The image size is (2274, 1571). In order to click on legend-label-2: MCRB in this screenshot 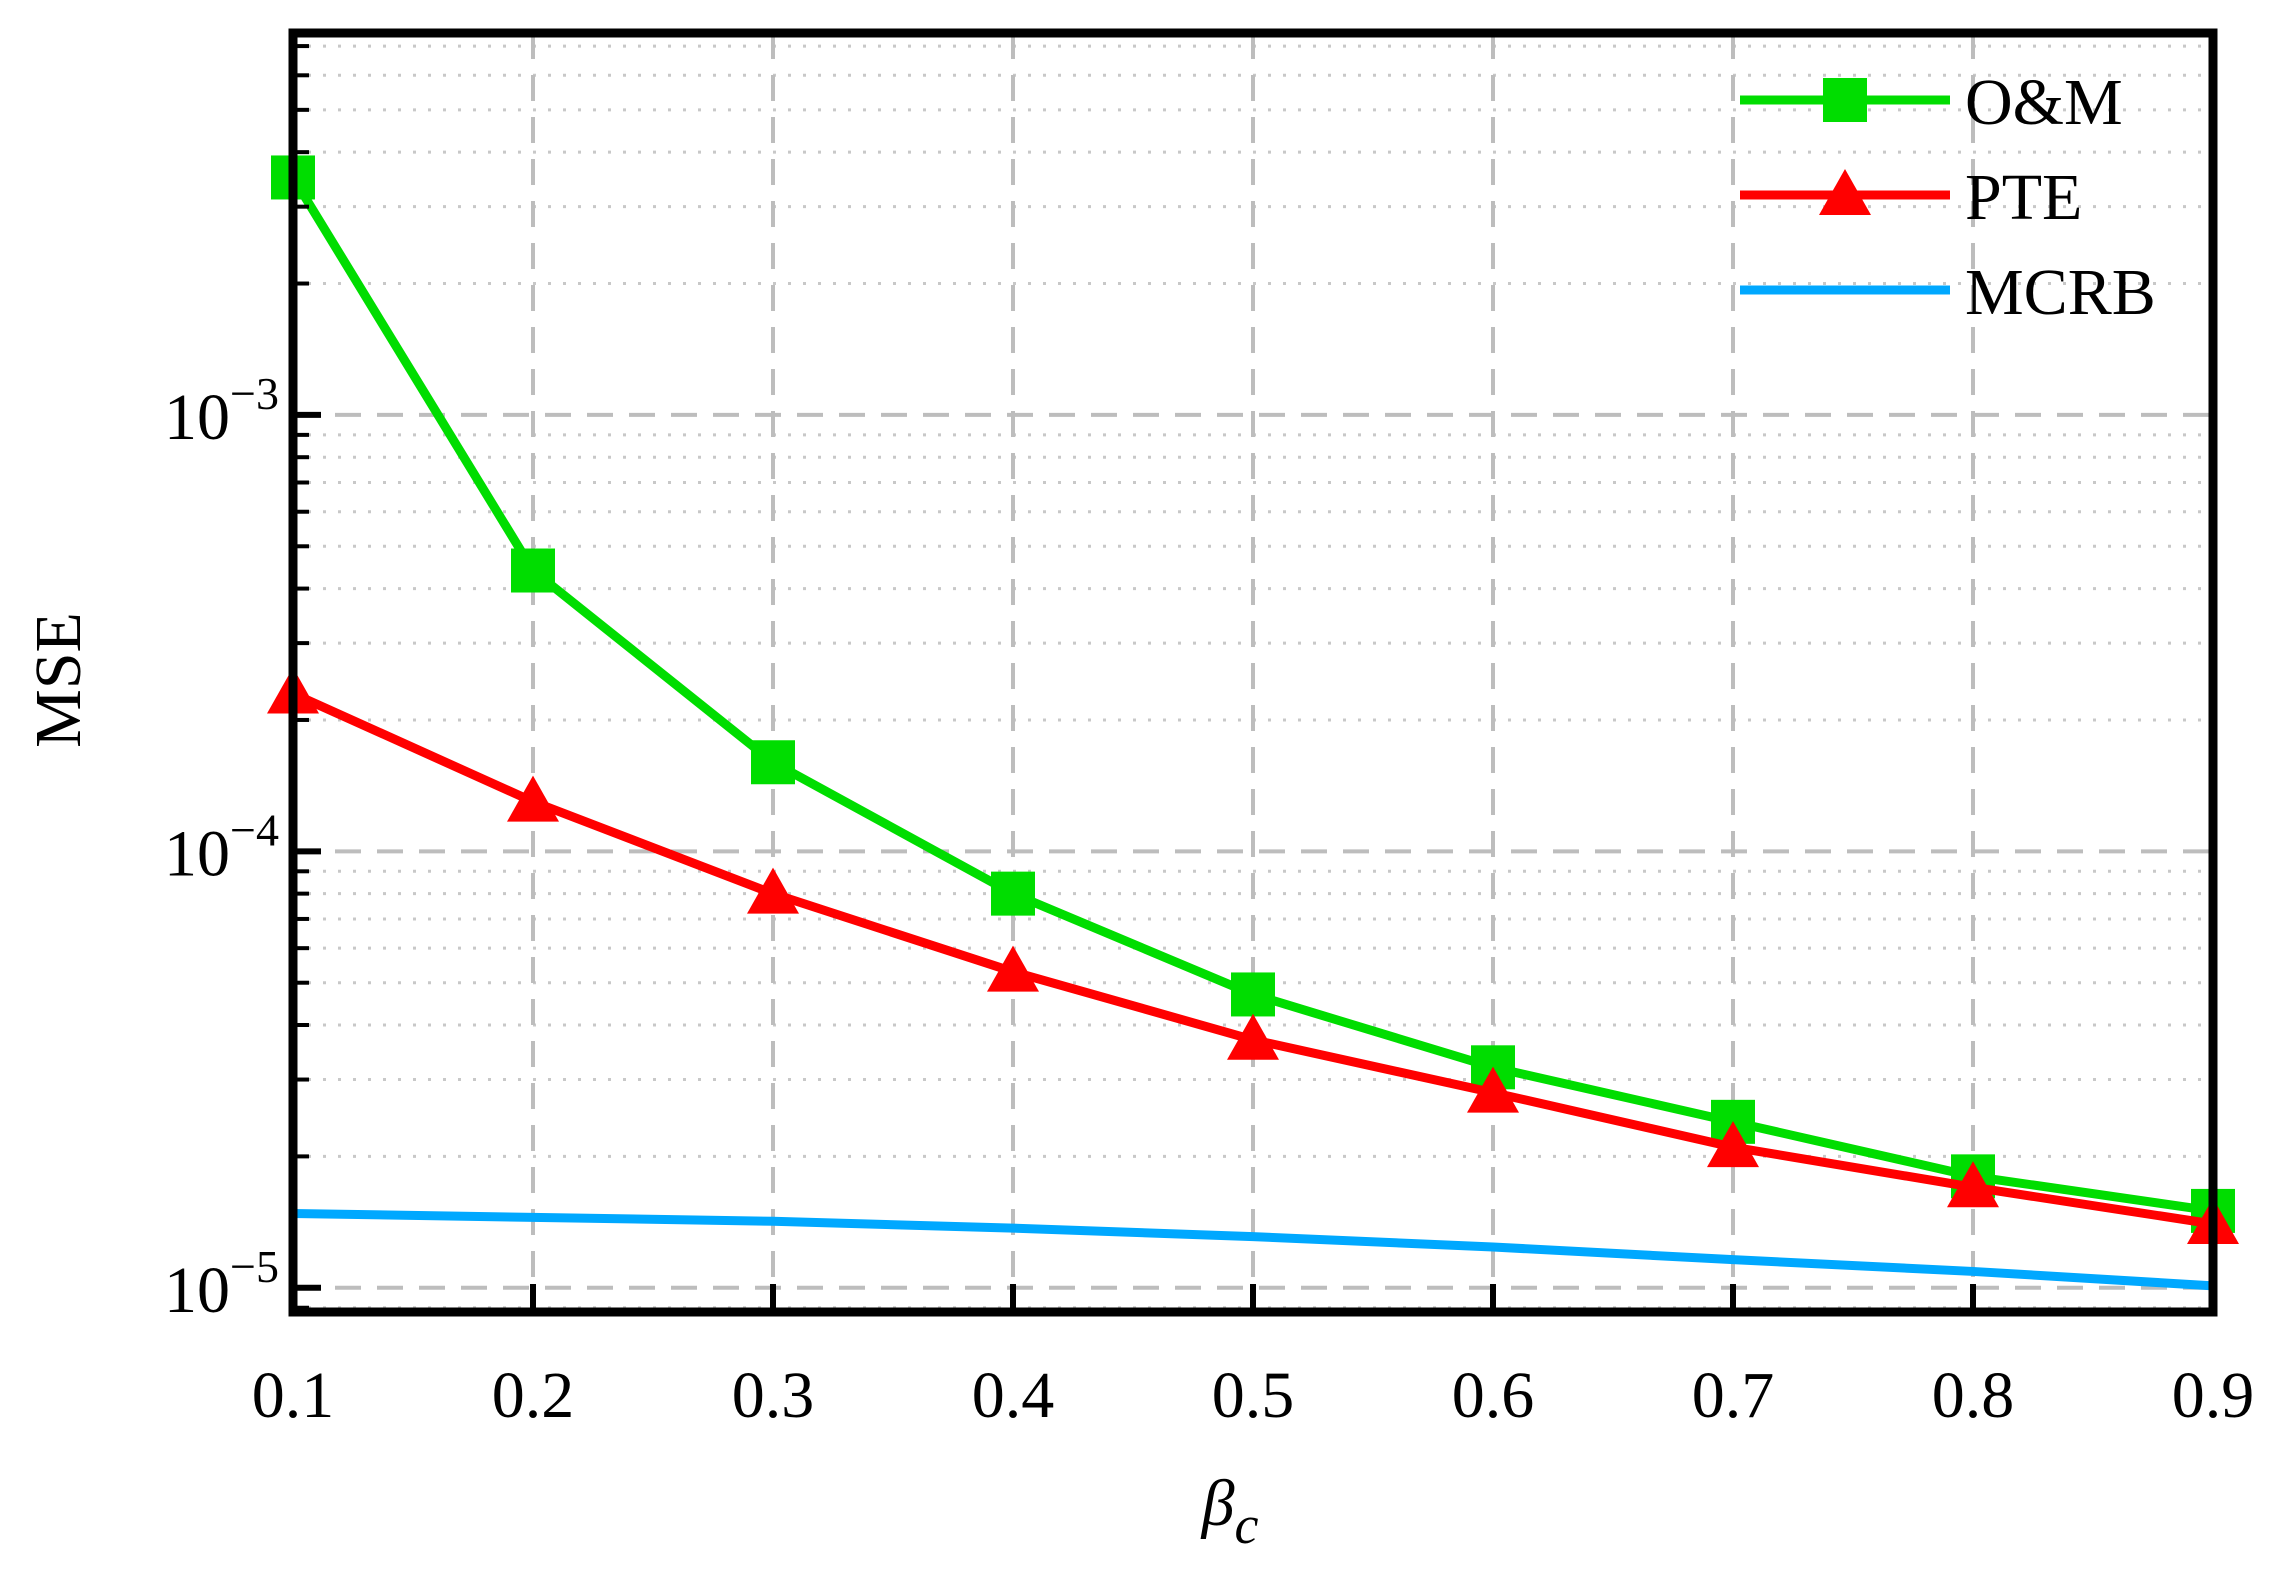, I will do `click(2060, 292)`.